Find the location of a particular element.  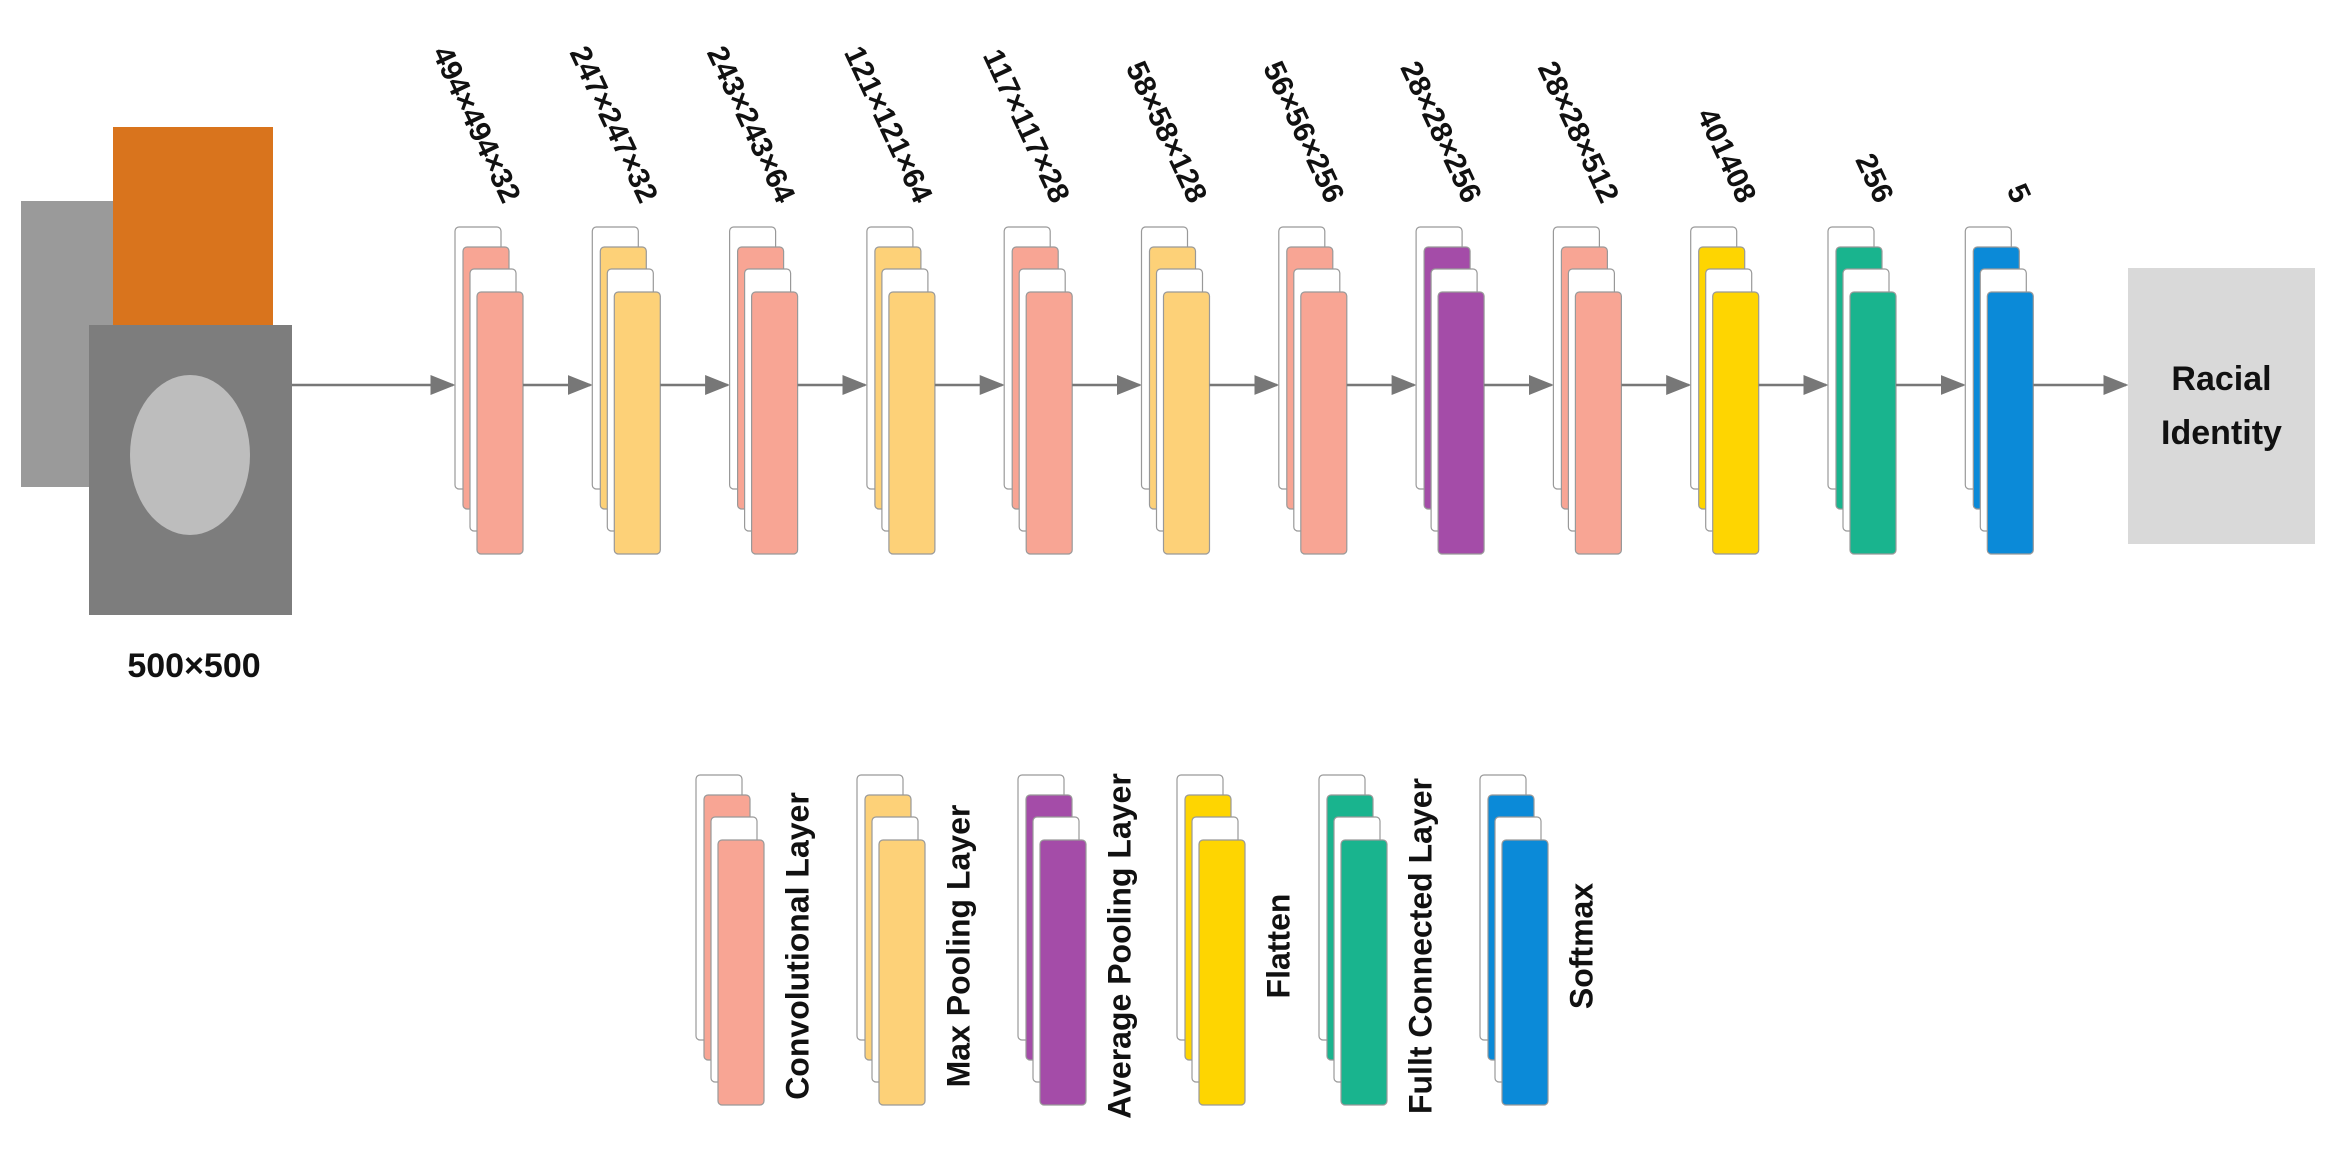

legend-label: Max Pooling Layer is located at coordinates (958, 946).